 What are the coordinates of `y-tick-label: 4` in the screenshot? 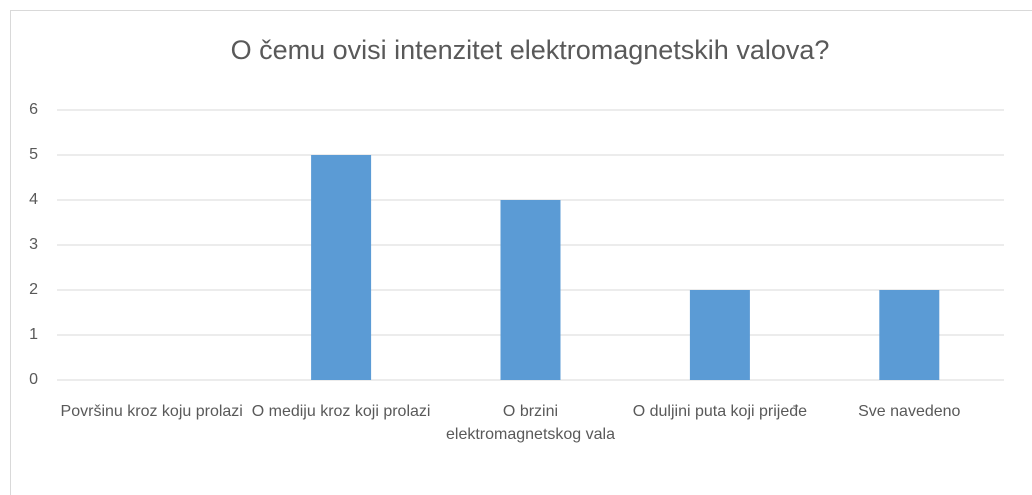 It's located at (33, 199).